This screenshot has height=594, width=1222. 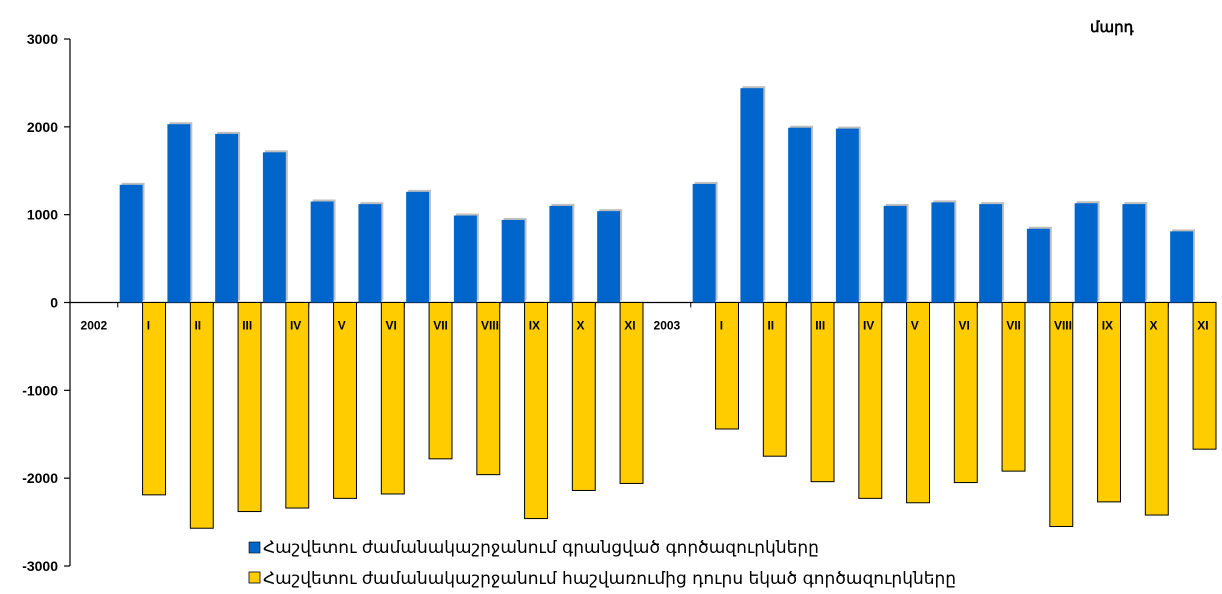 What do you see at coordinates (254, 577) in the screenshot?
I see `legend-swatch-deregistered` at bounding box center [254, 577].